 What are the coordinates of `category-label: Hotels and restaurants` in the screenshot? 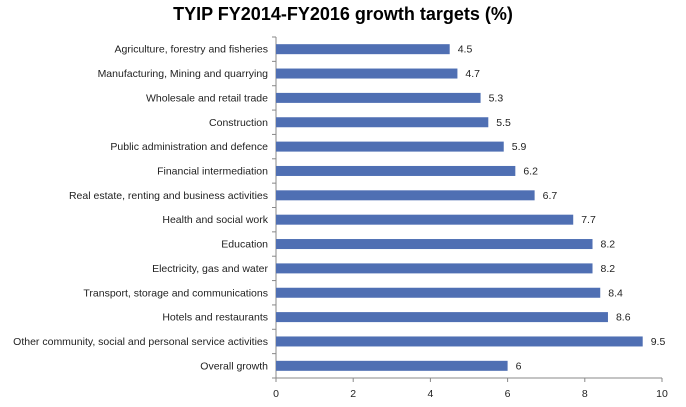 It's located at (215, 318).